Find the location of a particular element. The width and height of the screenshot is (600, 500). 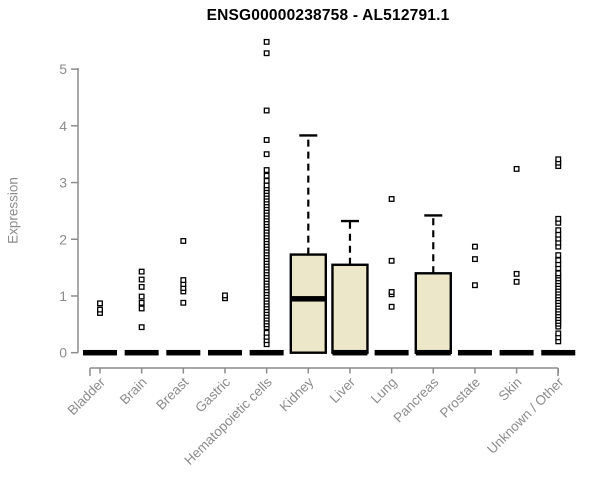

x-tick-label-gastric: Gastric is located at coordinates (212, 394).